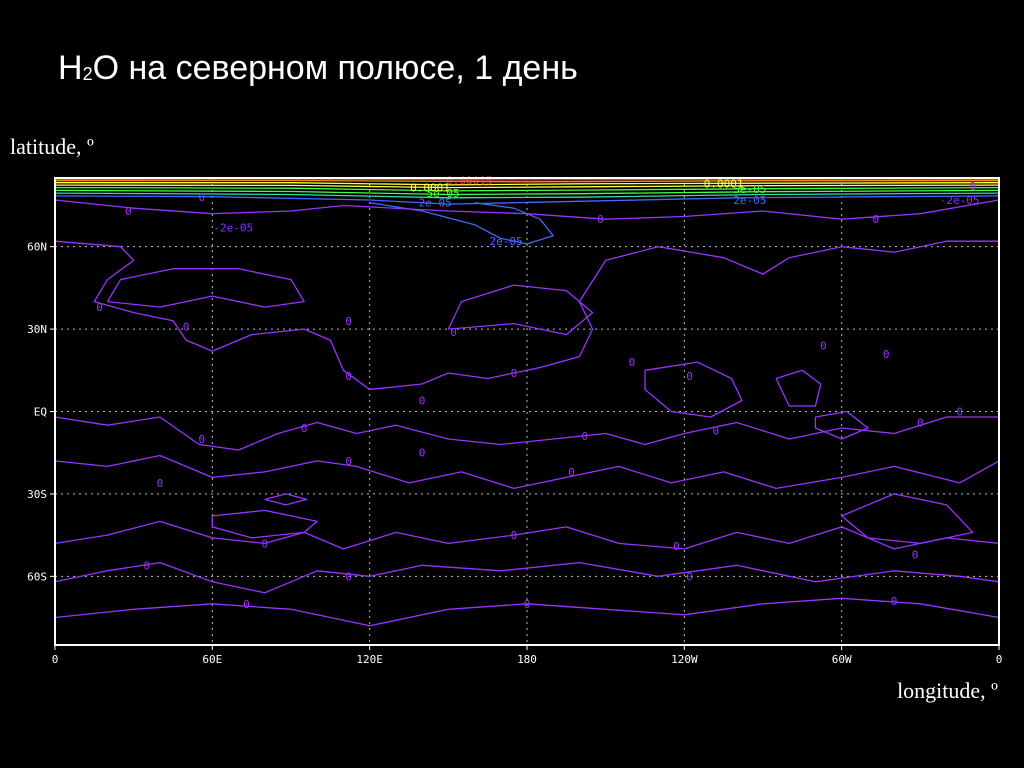  Describe the element at coordinates (212, 659) in the screenshot. I see `x-tick-label: 60E` at that location.